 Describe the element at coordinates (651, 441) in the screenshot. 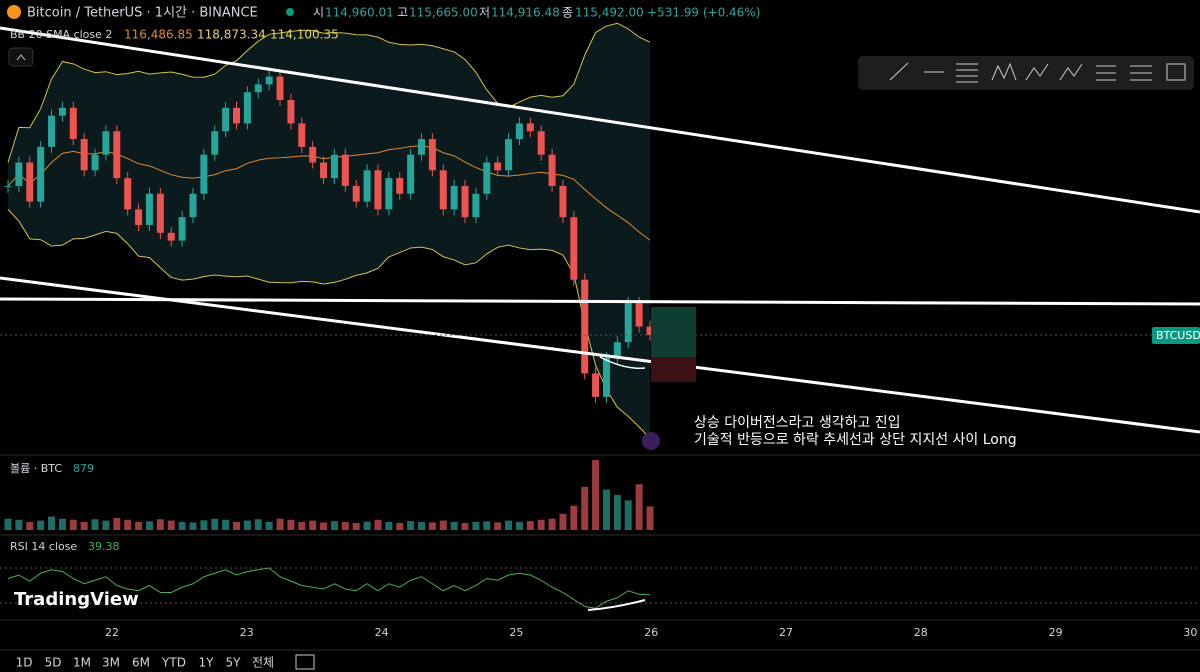

I see `event-icon` at that location.